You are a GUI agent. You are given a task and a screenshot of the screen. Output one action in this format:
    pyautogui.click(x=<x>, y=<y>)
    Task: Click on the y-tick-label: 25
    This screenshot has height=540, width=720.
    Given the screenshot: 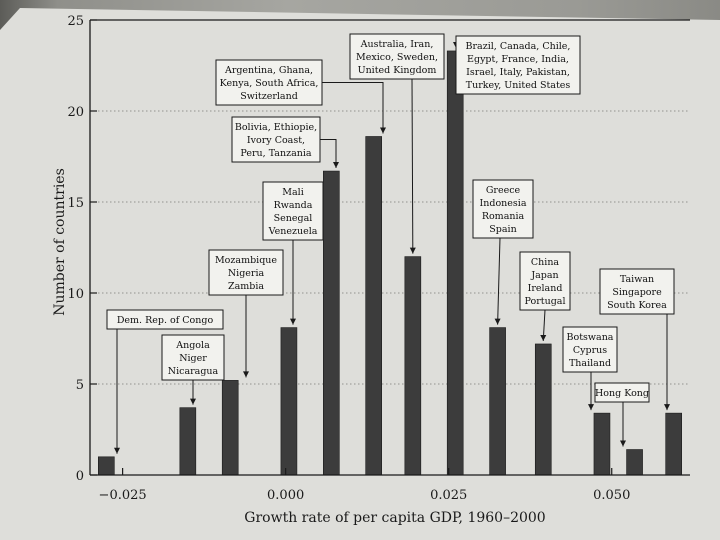 What is the action you would take?
    pyautogui.click(x=75, y=21)
    